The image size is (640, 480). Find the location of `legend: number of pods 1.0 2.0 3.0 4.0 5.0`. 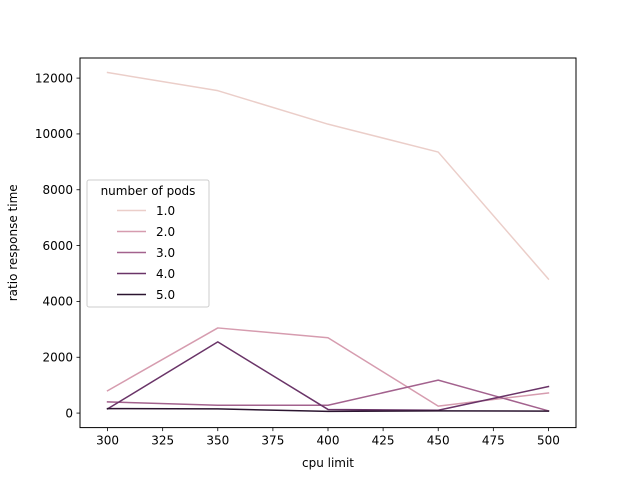

legend: number of pods 1.0 2.0 3.0 4.0 5.0 is located at coordinates (148, 243).